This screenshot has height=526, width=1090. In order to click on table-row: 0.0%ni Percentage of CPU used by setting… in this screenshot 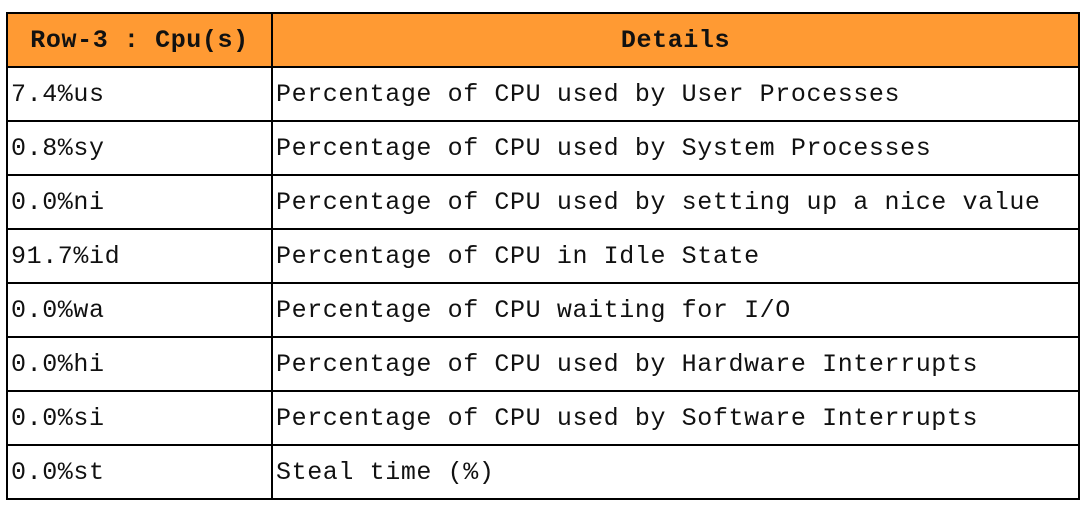, I will do `click(543, 202)`.